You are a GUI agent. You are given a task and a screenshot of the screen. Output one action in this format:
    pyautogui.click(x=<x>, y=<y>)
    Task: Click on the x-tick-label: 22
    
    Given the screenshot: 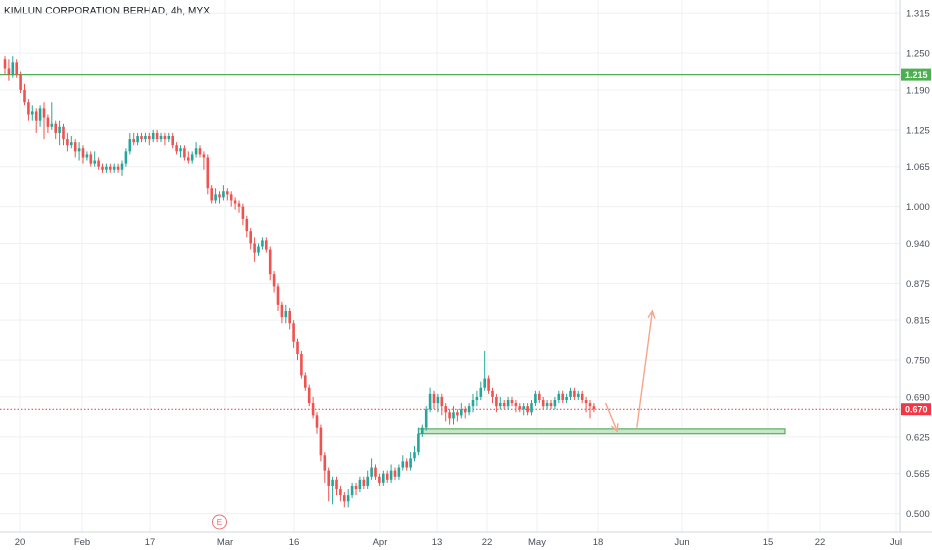 What is the action you would take?
    pyautogui.click(x=820, y=542)
    